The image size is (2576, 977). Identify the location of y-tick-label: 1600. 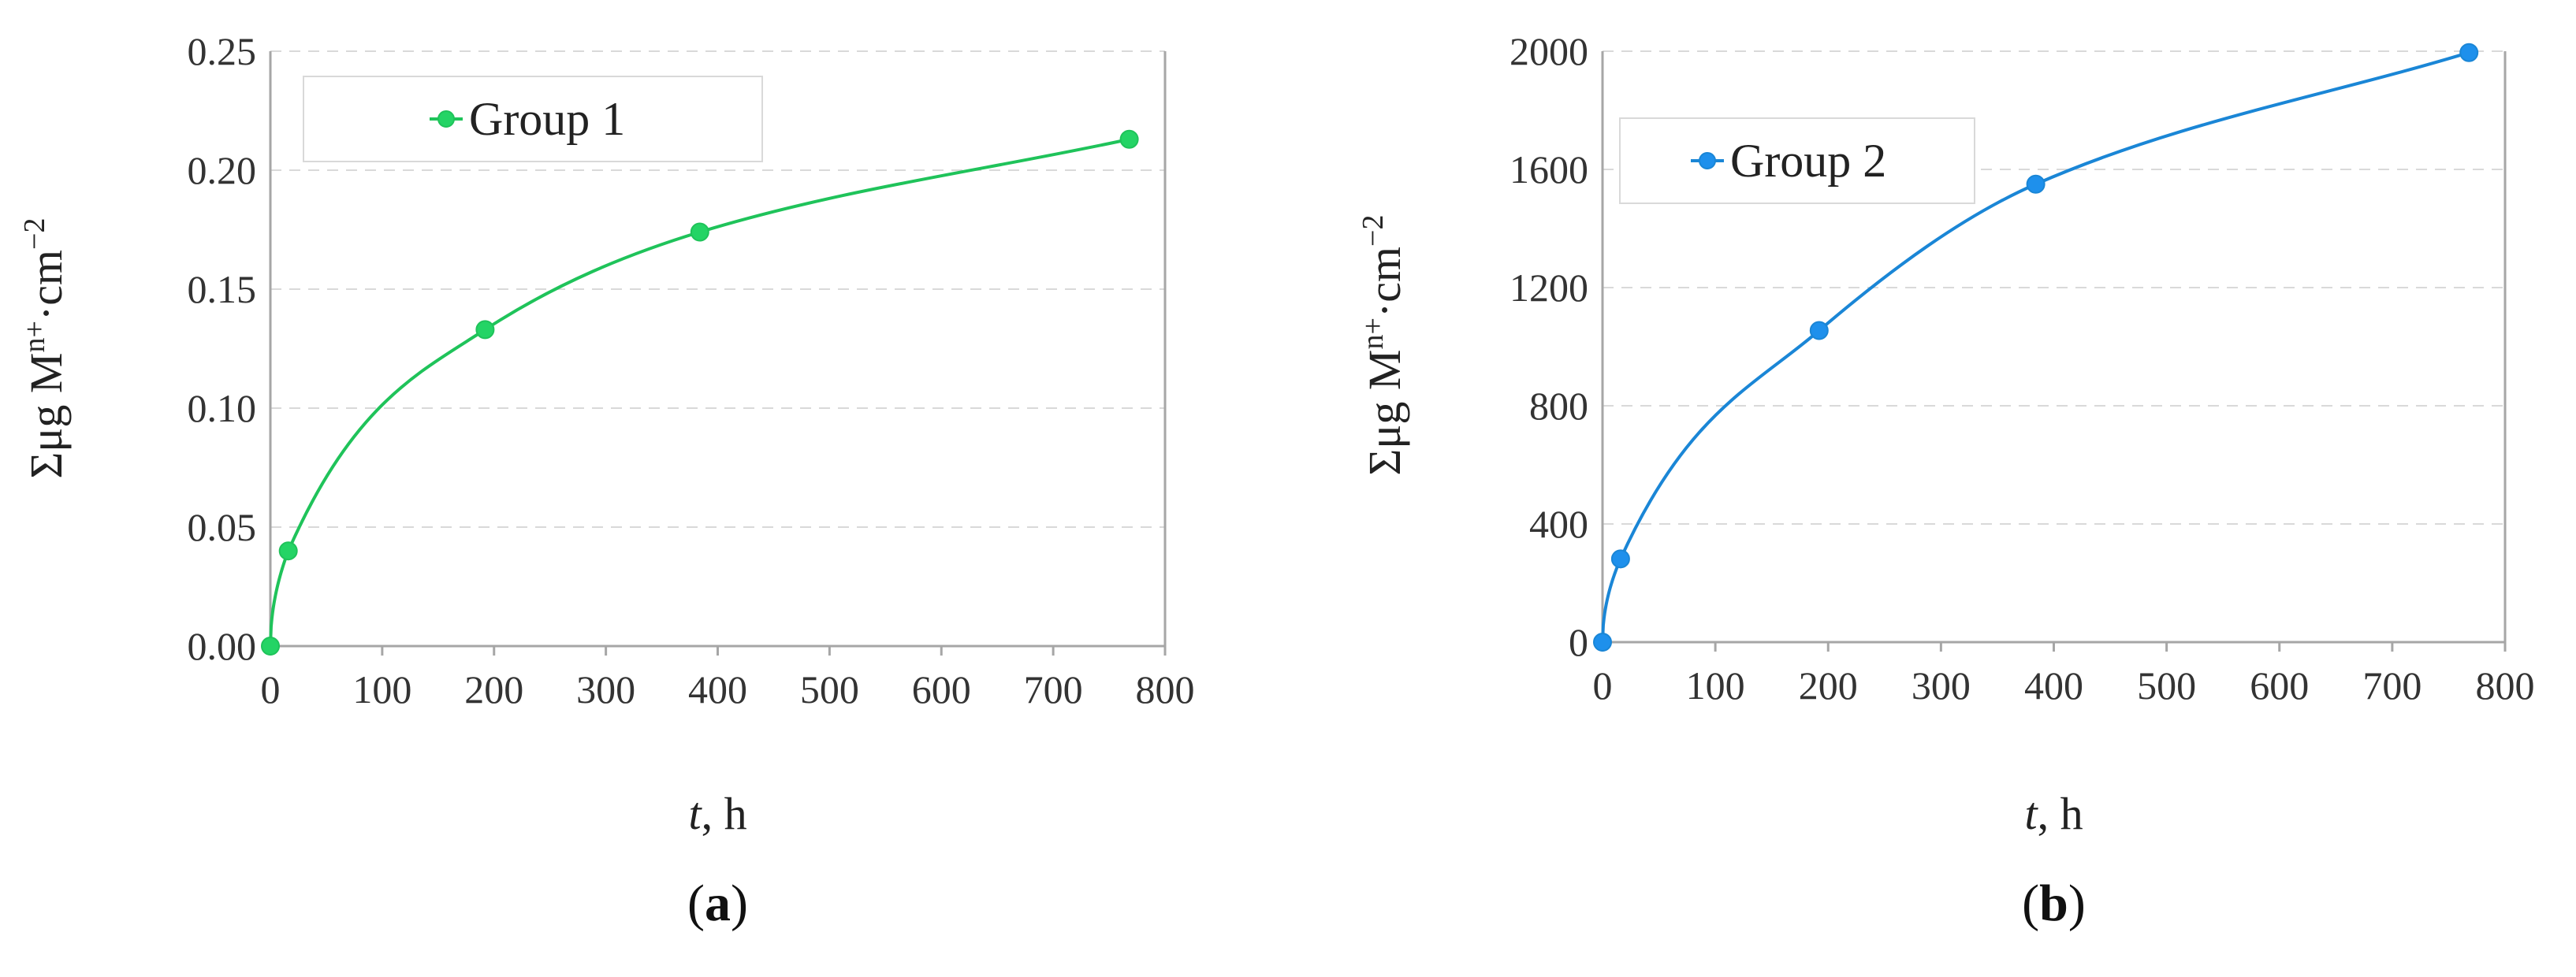
(1548, 169).